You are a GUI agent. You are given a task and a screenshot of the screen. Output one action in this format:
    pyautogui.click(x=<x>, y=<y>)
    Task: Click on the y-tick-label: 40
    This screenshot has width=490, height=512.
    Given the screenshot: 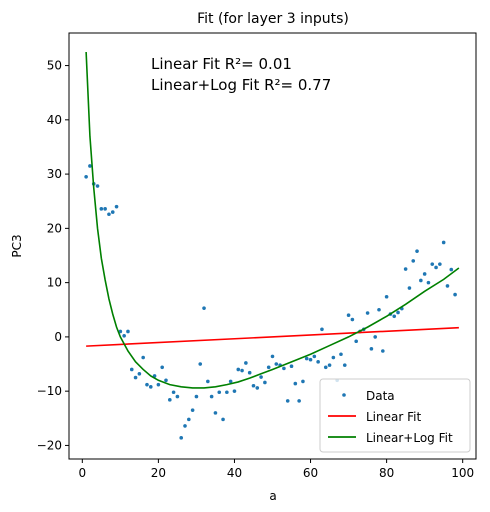 What is the action you would take?
    pyautogui.click(x=54, y=120)
    